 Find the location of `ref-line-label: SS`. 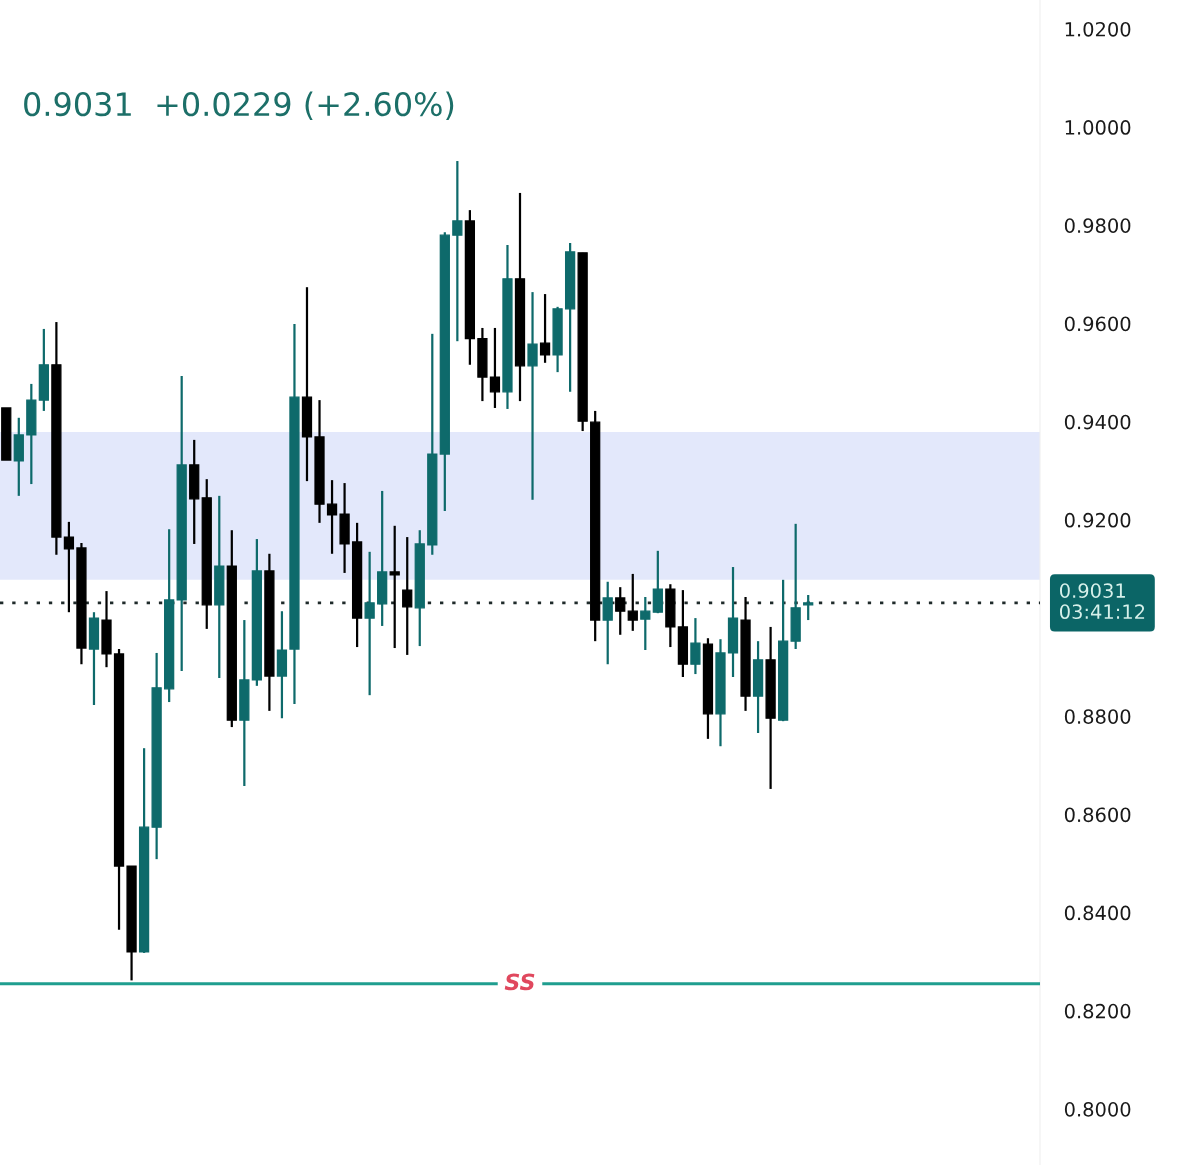

ref-line-label: SS is located at coordinates (519, 982).